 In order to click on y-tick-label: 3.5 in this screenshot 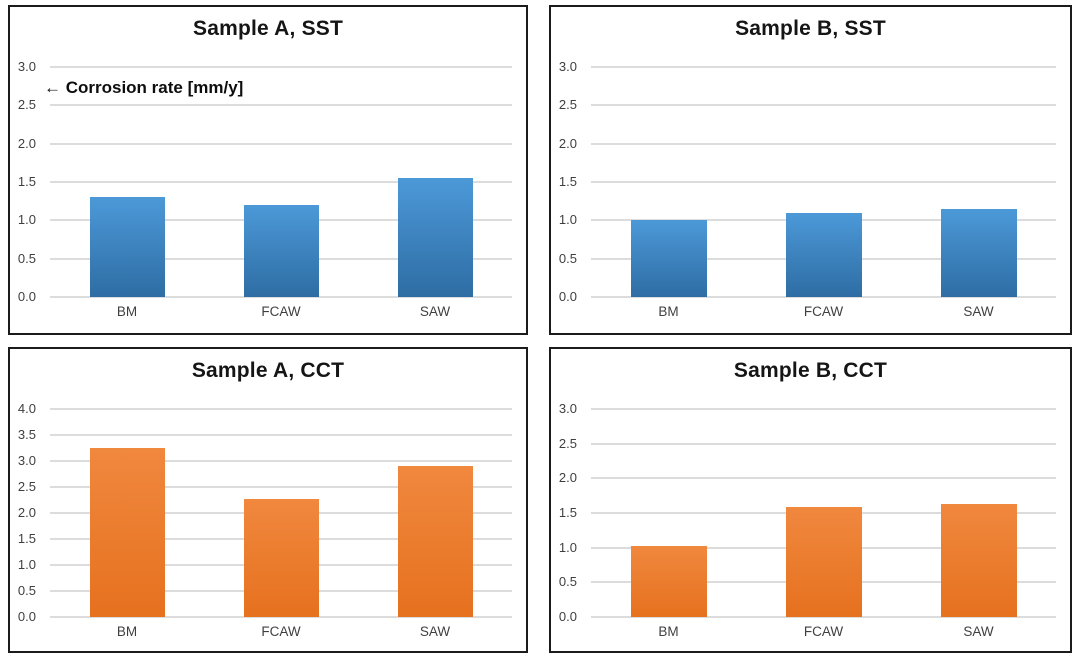, I will do `click(26, 434)`.